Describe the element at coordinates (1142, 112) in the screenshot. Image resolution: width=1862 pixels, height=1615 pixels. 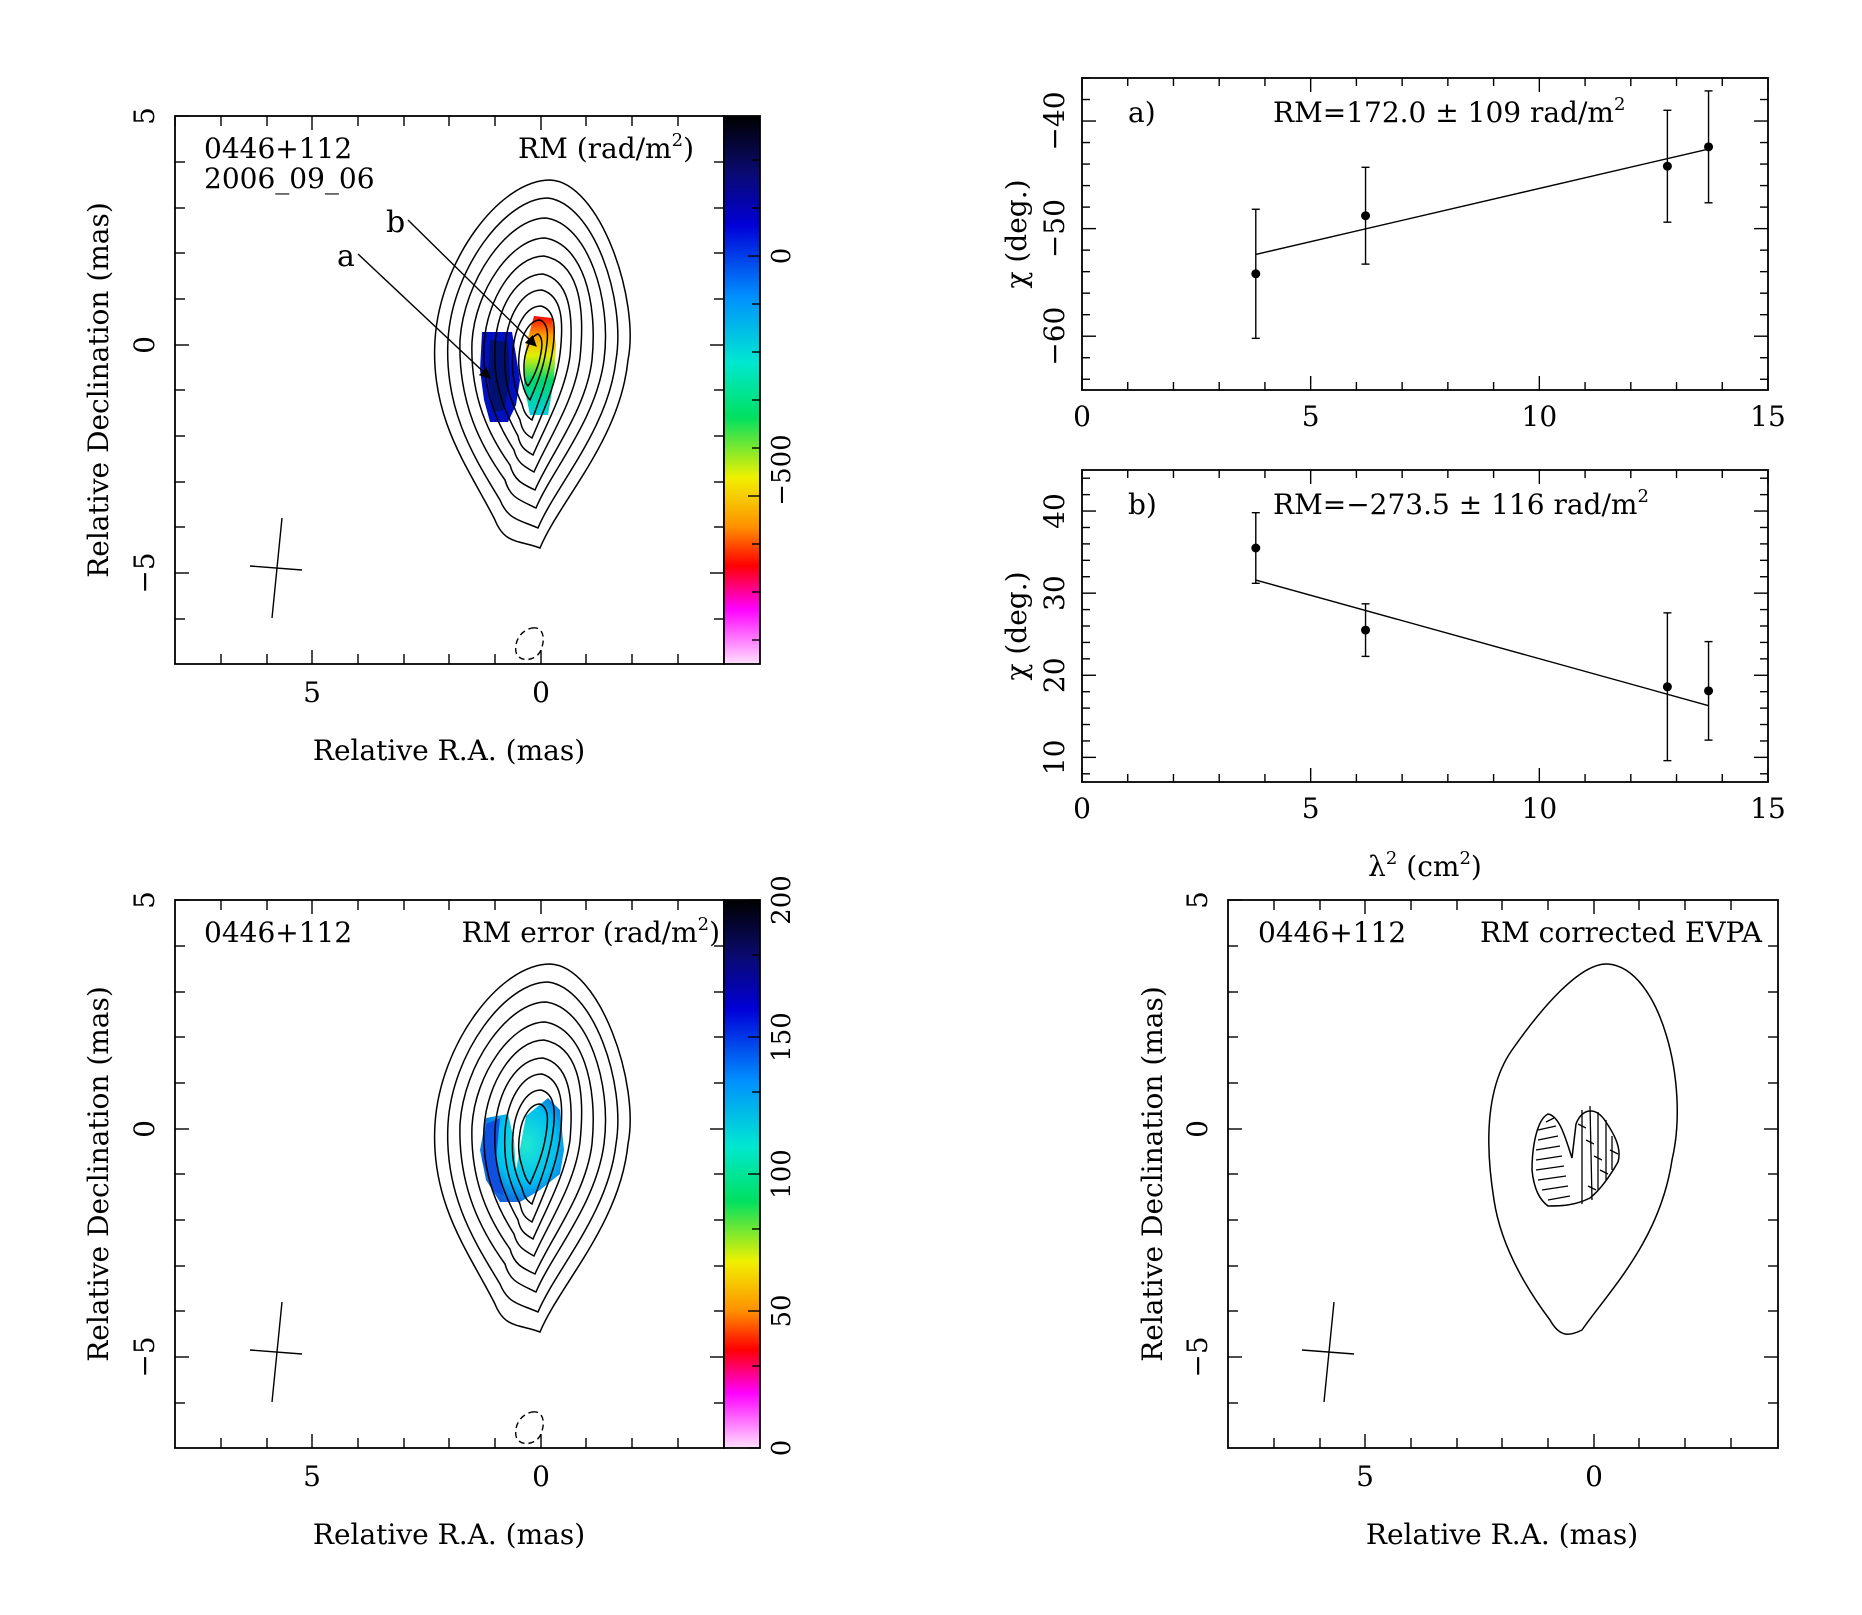
I see `plot-a-panel-label: a)` at that location.